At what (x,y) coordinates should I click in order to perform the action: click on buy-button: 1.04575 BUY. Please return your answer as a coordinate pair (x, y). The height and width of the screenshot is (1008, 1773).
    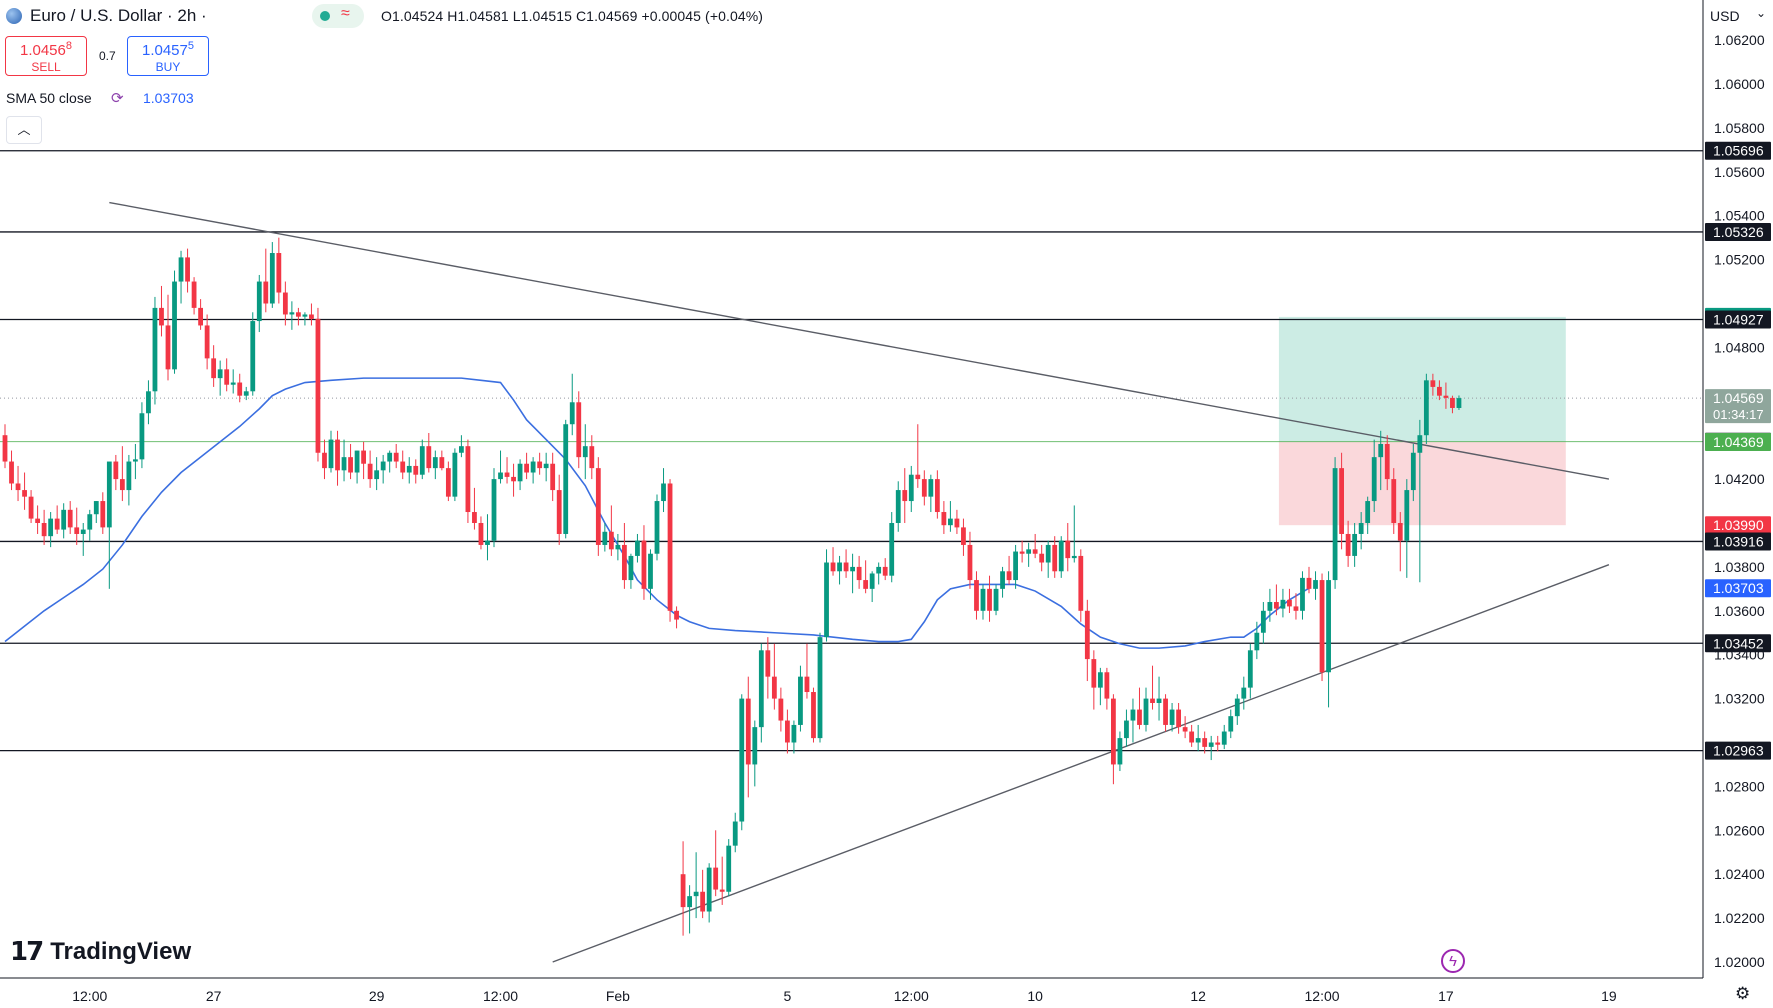
    Looking at the image, I should click on (168, 56).